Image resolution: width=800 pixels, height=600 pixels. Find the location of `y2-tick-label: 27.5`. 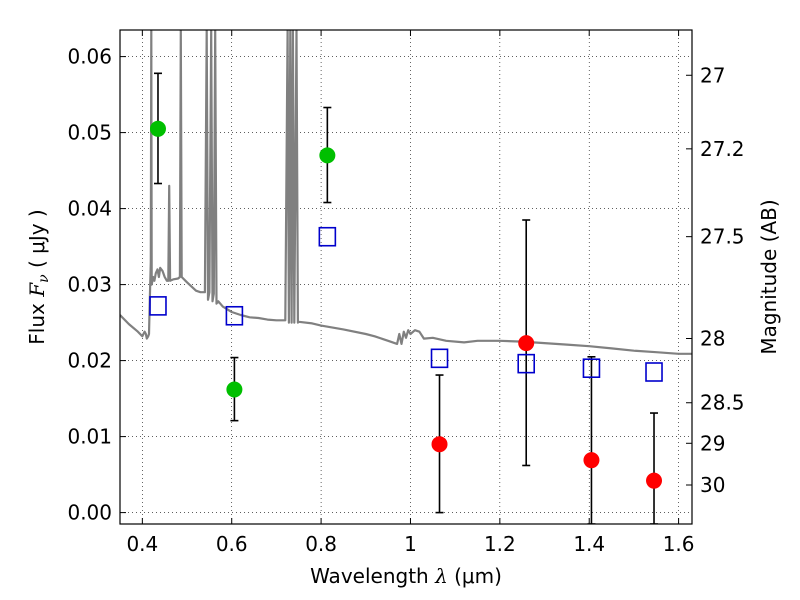

y2-tick-label: 27.5 is located at coordinates (722, 237).